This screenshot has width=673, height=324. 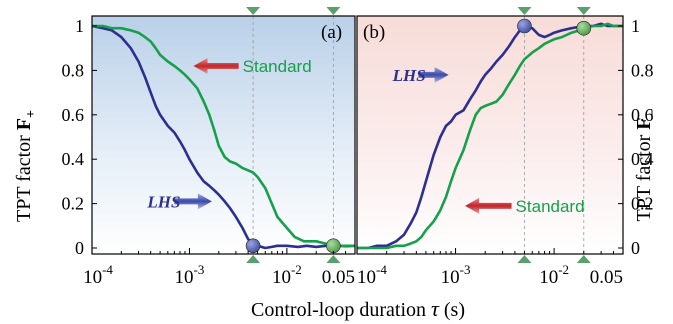 What do you see at coordinates (331, 32) in the screenshot?
I see `panel-label: (a)` at bounding box center [331, 32].